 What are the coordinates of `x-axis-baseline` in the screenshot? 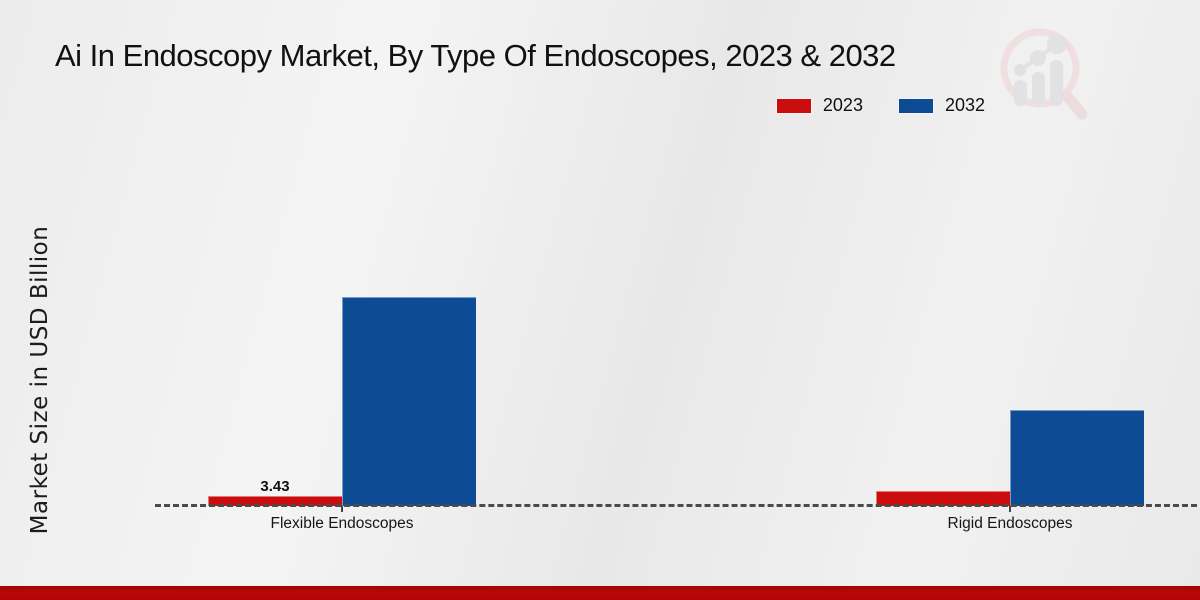 It's located at (676, 505).